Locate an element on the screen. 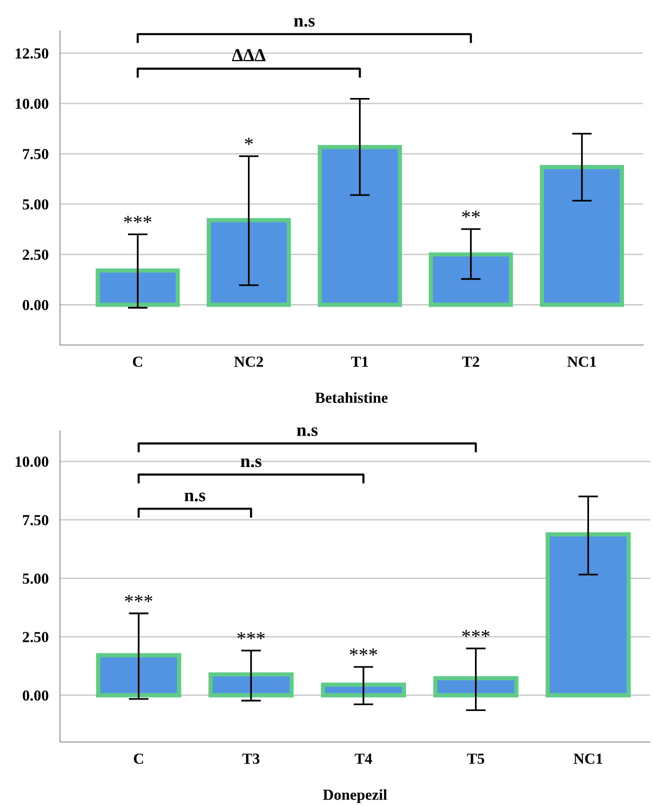 The height and width of the screenshot is (806, 653). x-axis-title: Donepezil is located at coordinates (355, 796).